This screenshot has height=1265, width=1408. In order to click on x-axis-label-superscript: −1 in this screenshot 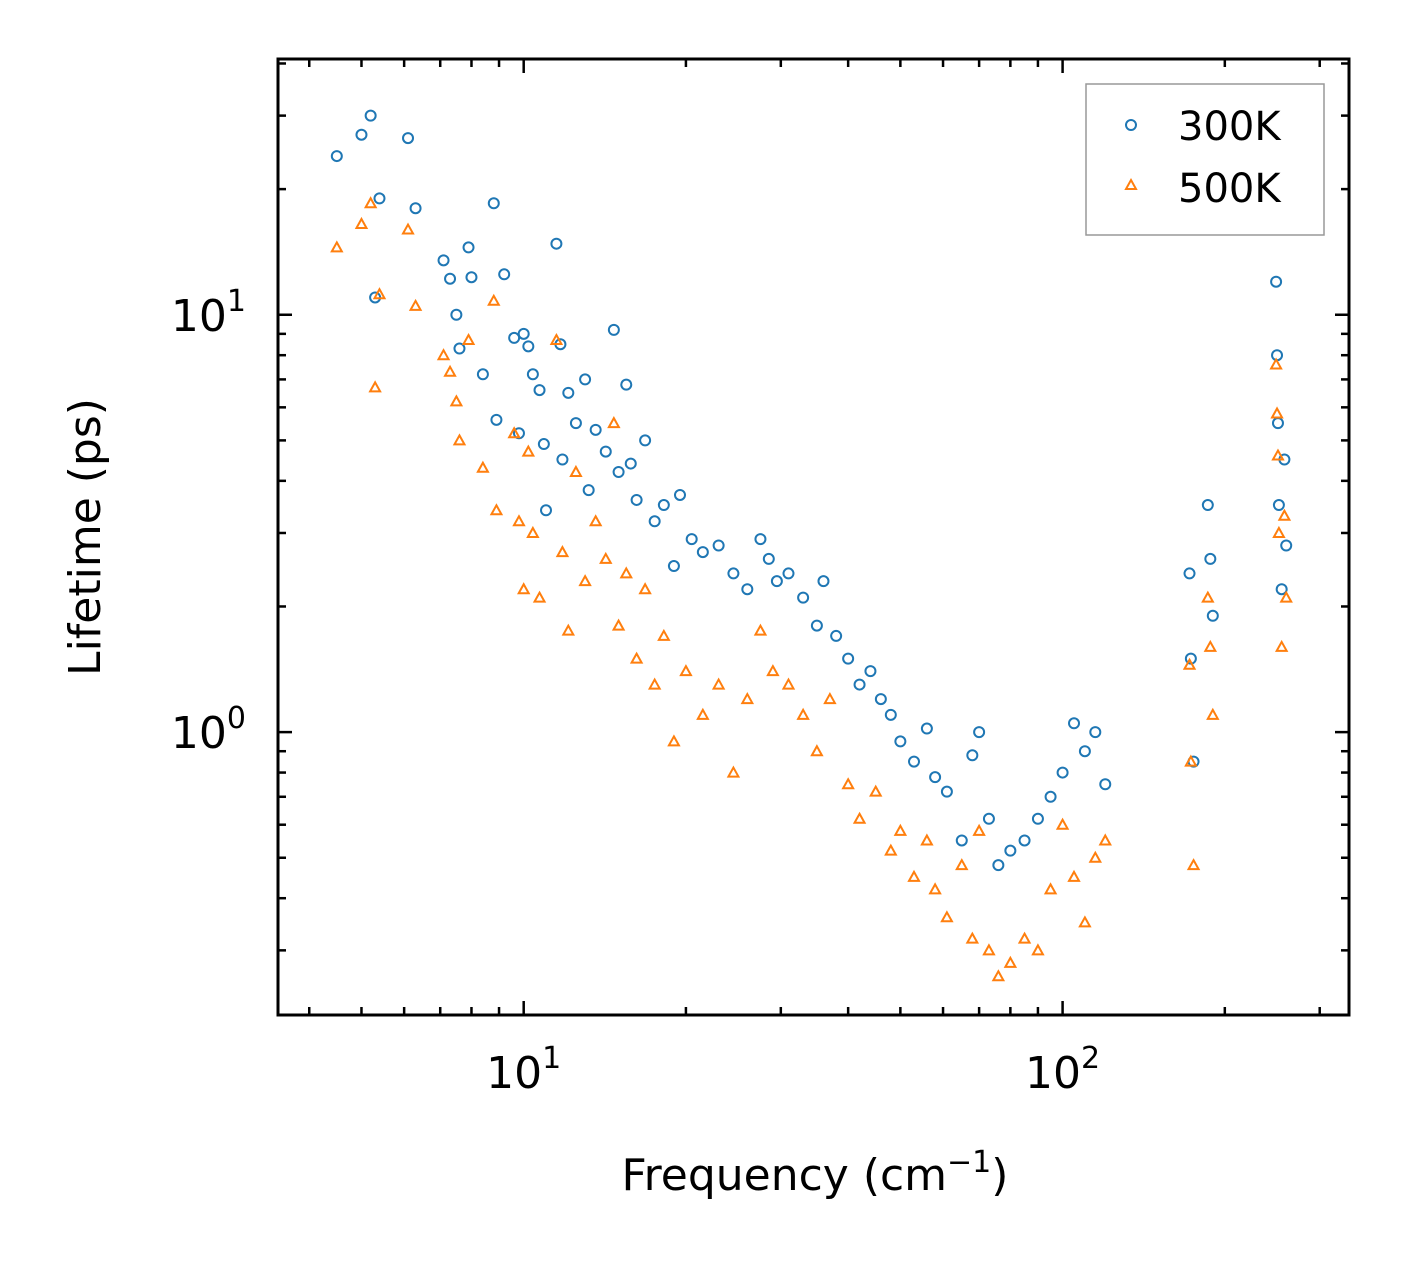, I will do `click(969, 1162)`.